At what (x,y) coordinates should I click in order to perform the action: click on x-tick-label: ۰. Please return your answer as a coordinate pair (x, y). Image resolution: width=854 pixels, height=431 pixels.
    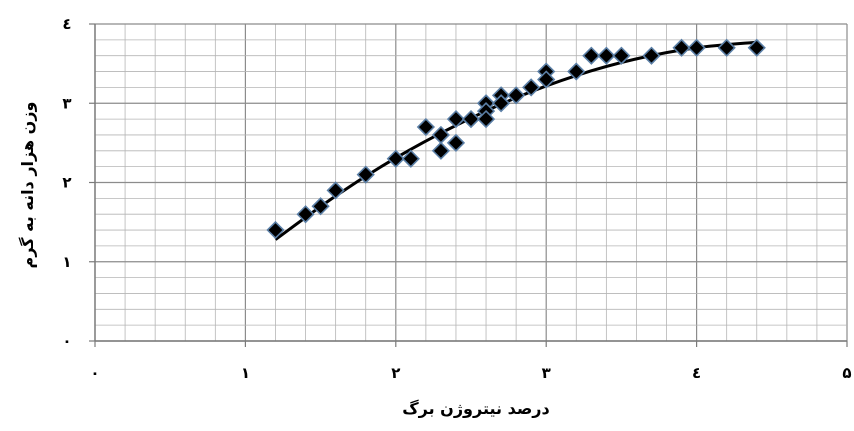
    Looking at the image, I should click on (94, 373).